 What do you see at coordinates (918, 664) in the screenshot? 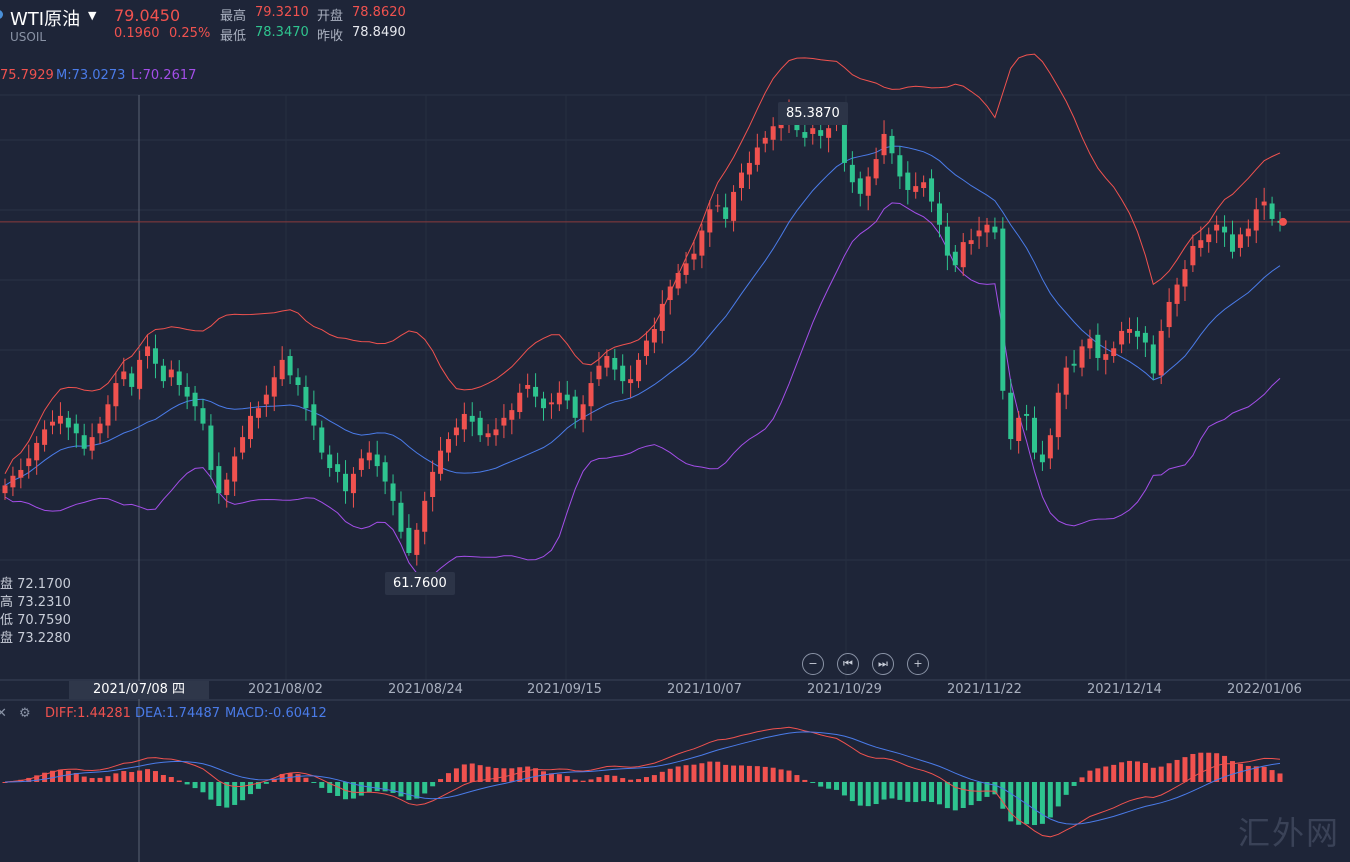
I see `zoom-in-icon: +` at bounding box center [918, 664].